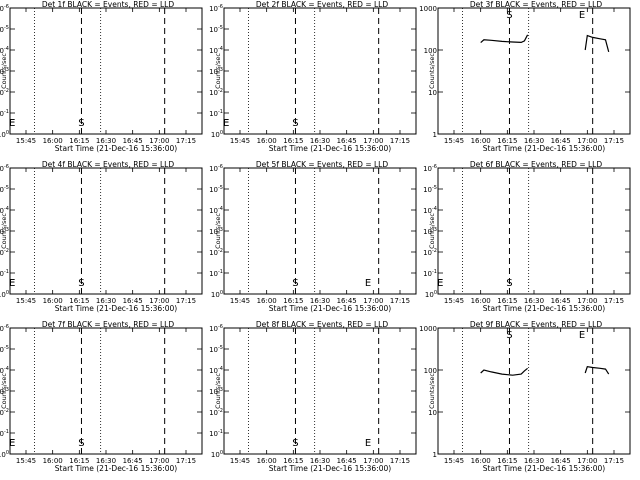  What do you see at coordinates (428, 329) in the screenshot?
I see `y-tick-label: 1000` at bounding box center [428, 329].